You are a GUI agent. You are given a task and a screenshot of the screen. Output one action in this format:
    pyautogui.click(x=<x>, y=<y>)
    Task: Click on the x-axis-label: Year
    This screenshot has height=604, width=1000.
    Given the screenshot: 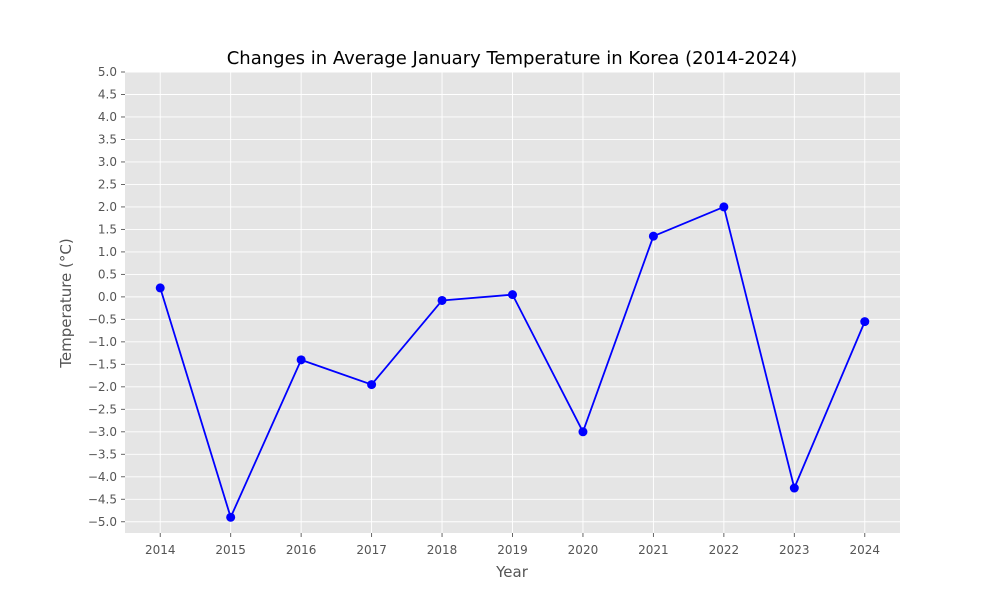 What is the action you would take?
    pyautogui.click(x=512, y=572)
    